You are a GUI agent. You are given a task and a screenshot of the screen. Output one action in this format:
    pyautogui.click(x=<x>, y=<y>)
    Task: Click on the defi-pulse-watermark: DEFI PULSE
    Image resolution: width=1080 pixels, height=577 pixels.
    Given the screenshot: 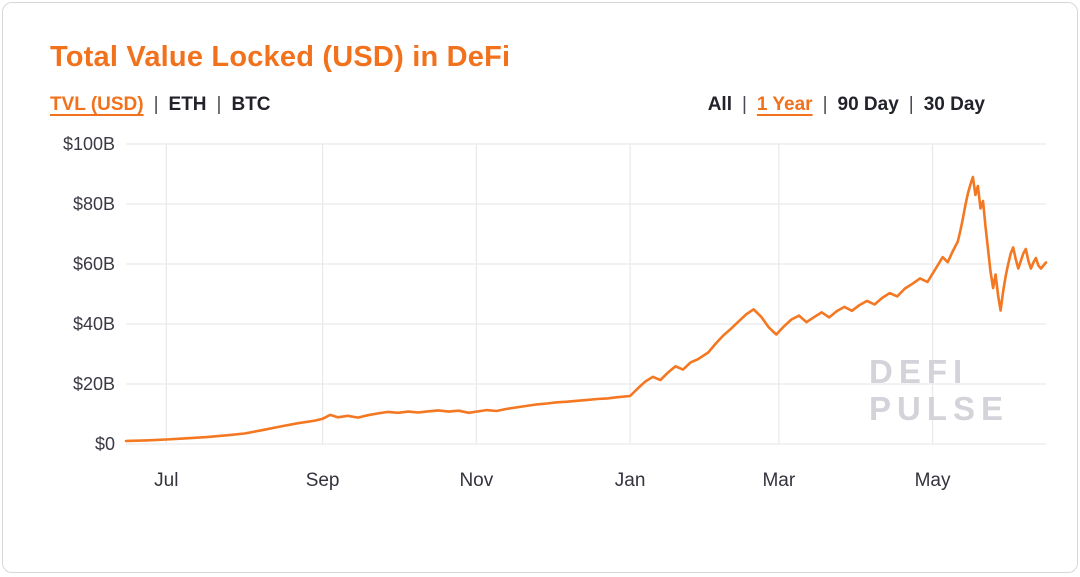 What is the action you would take?
    pyautogui.click(x=939, y=390)
    